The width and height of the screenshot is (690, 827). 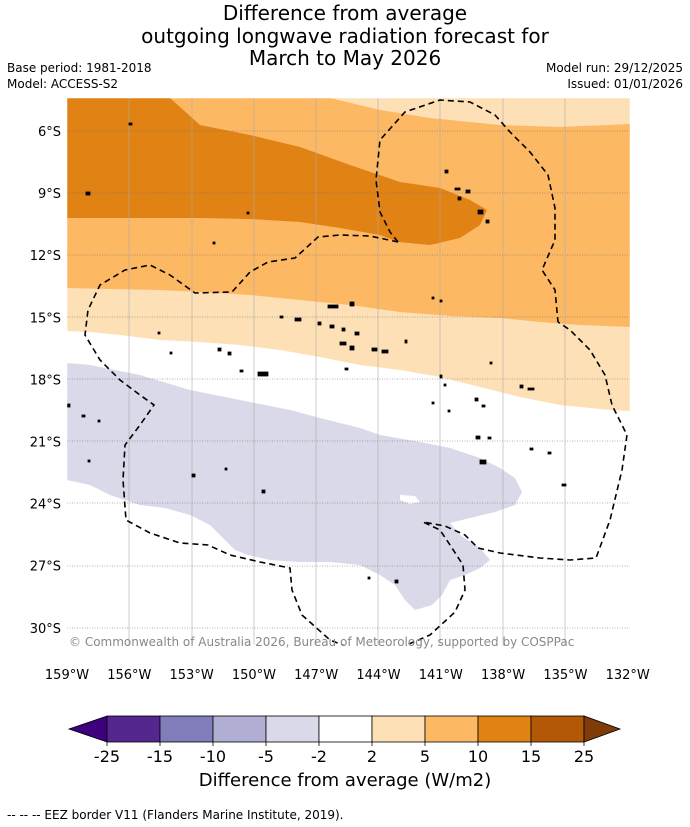 I want to click on lat-label: 9°S, so click(x=49, y=194).